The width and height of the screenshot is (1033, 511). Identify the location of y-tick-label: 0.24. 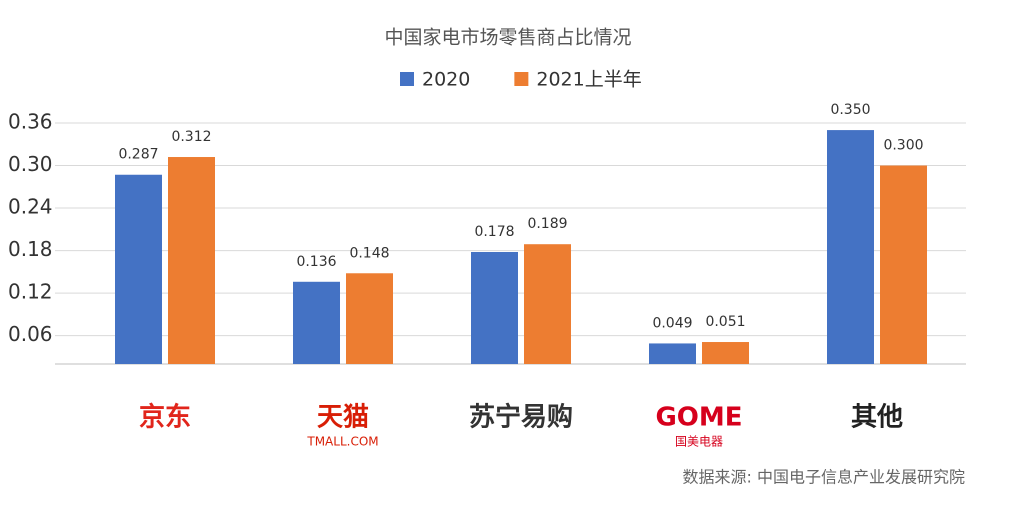
(30, 207).